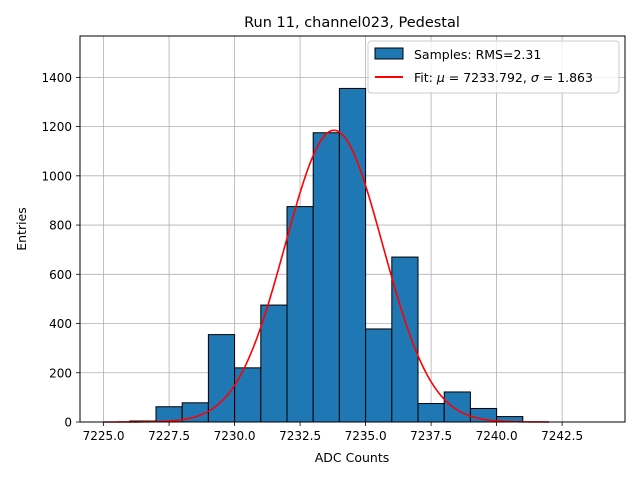 The height and width of the screenshot is (480, 640). Describe the element at coordinates (56, 78) in the screenshot. I see `y-tick-label: 1400` at that location.